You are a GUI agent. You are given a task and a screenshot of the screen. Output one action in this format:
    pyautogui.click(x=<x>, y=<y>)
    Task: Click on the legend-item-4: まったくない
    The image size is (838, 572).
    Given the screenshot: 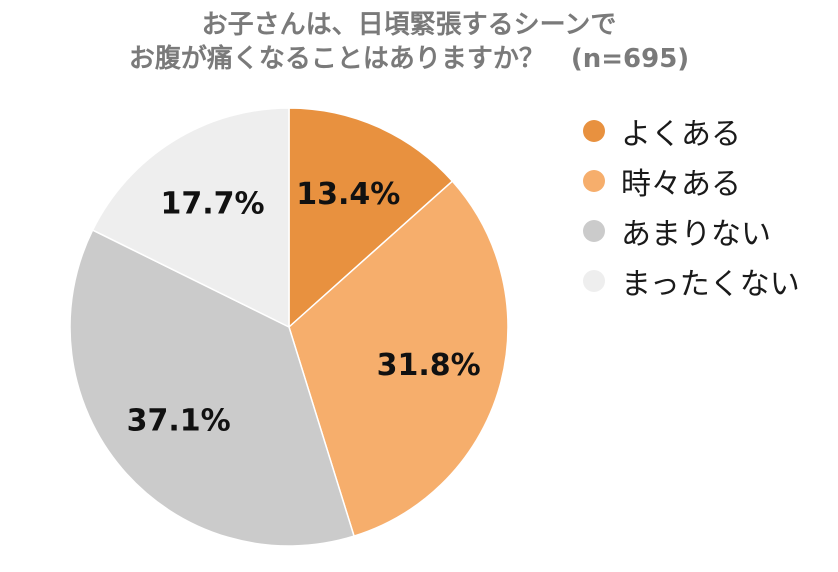 What is the action you would take?
    pyautogui.click(x=691, y=281)
    